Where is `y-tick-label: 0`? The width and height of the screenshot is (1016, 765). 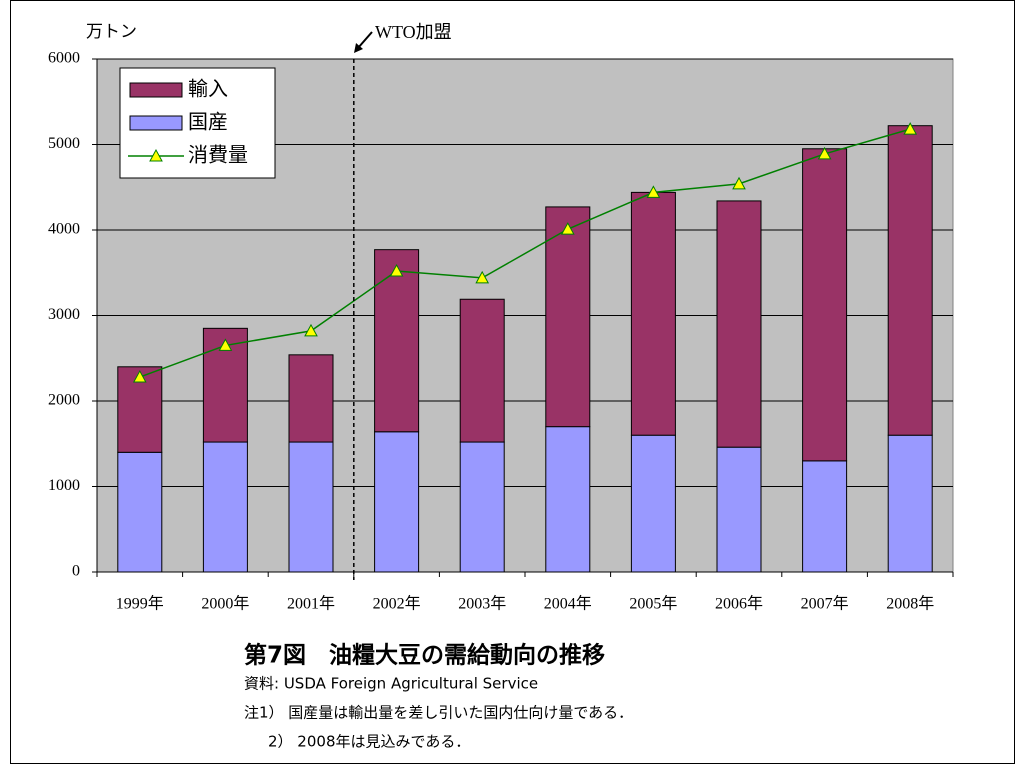
y-tick-label: 0 is located at coordinates (76, 571).